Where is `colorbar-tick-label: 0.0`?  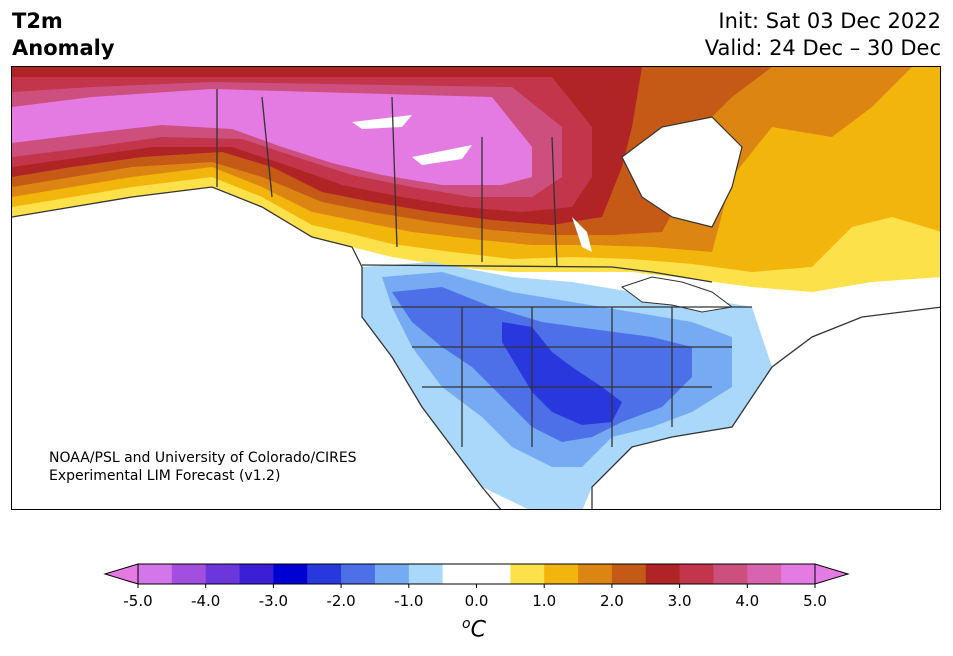 colorbar-tick-label: 0.0 is located at coordinates (477, 601).